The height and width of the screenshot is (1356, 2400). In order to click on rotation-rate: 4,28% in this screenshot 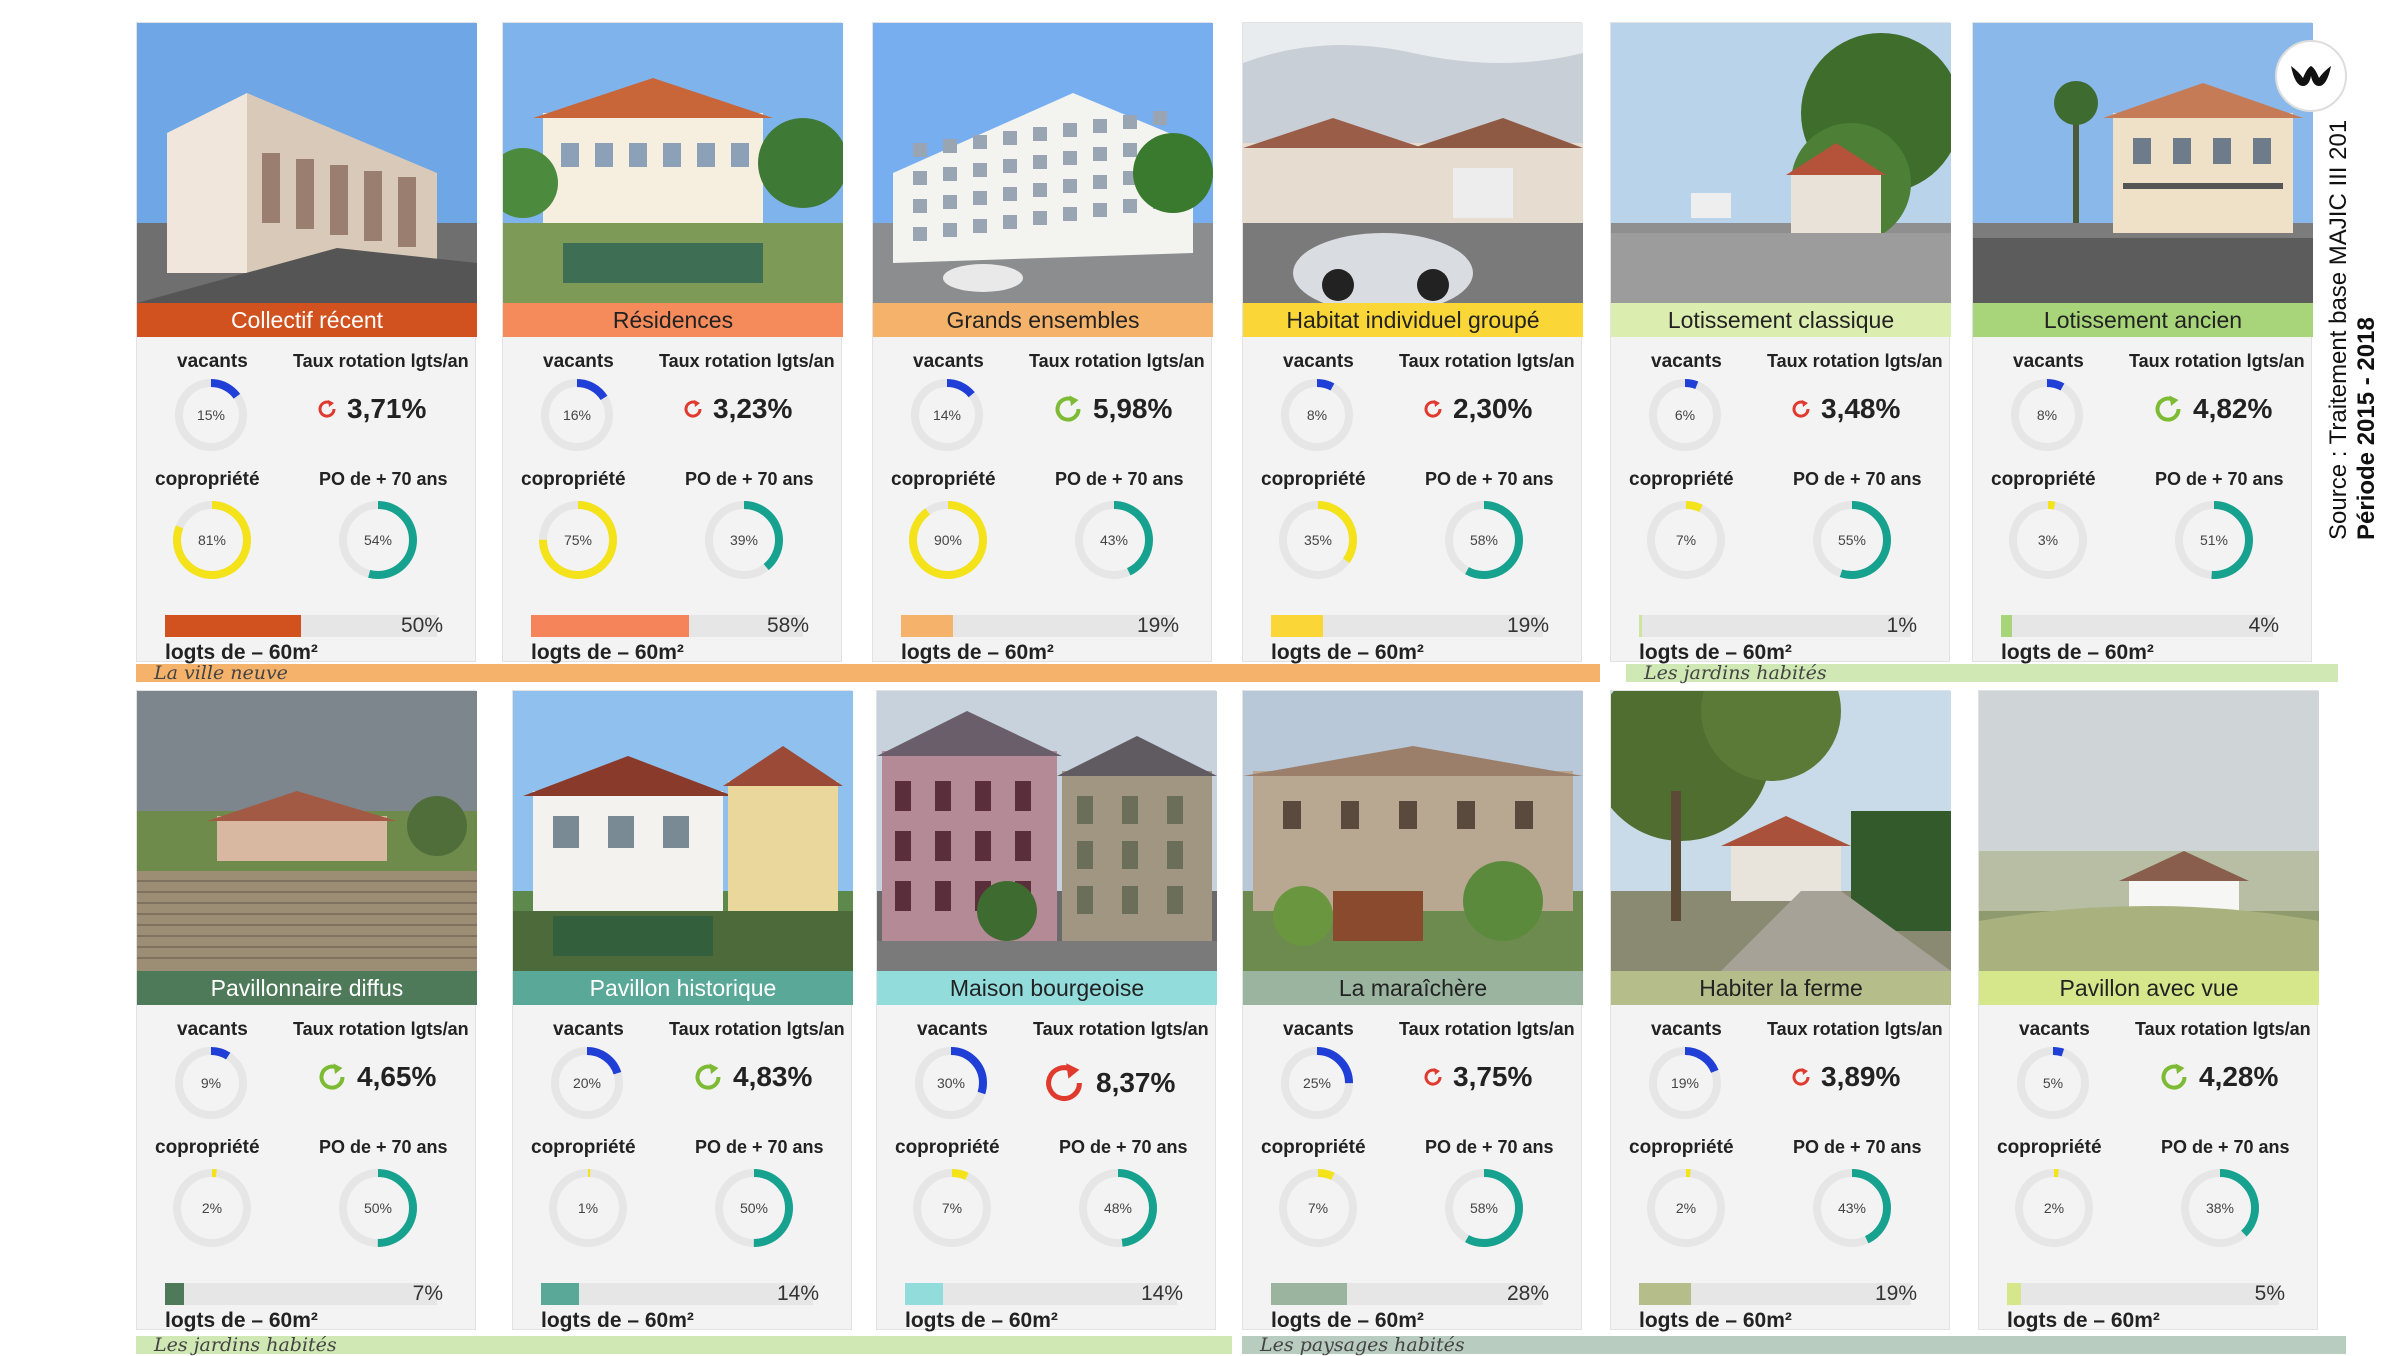, I will do `click(2239, 1076)`.